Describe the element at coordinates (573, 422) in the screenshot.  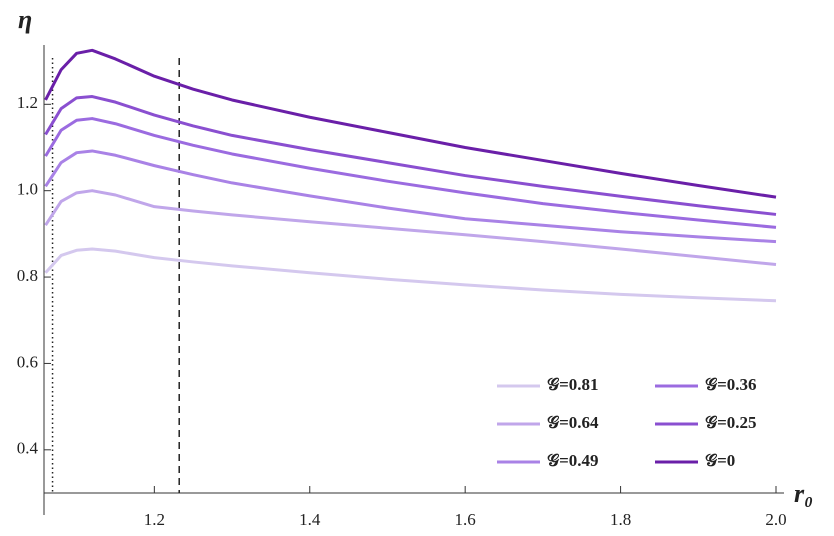
I see `legend-label: 𝒢=0.64` at that location.